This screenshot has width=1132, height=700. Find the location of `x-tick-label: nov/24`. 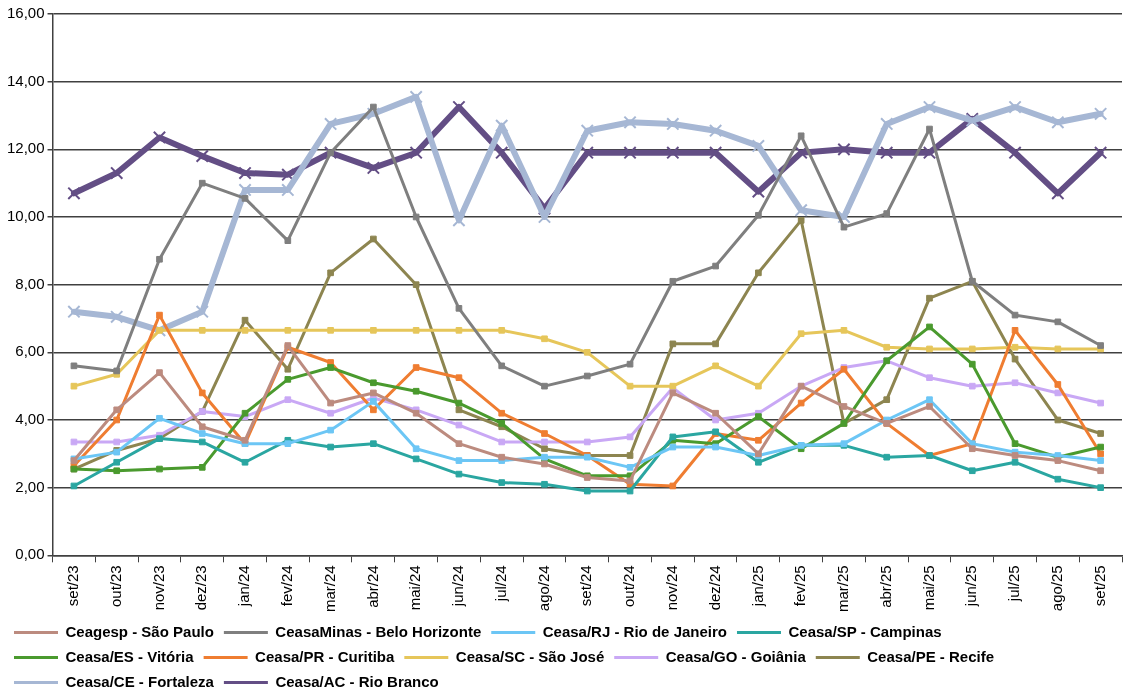

x-tick-label: nov/24 is located at coordinates (671, 588).